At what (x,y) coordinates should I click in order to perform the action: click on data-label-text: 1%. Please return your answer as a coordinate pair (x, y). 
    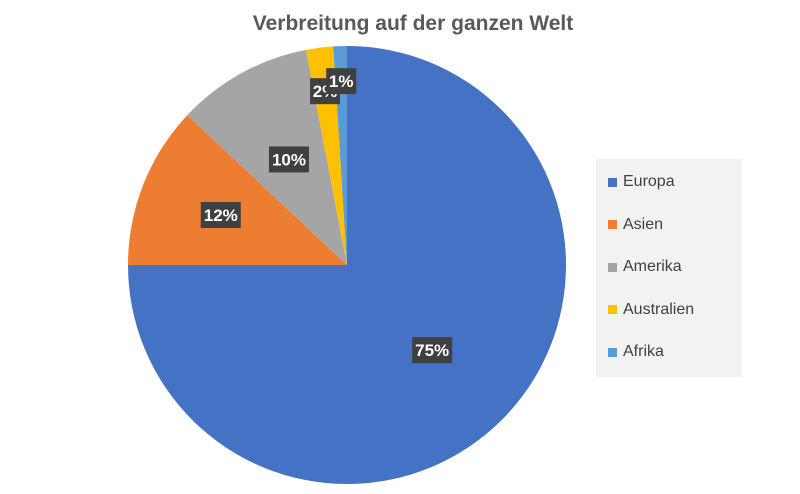
    Looking at the image, I should click on (341, 81).